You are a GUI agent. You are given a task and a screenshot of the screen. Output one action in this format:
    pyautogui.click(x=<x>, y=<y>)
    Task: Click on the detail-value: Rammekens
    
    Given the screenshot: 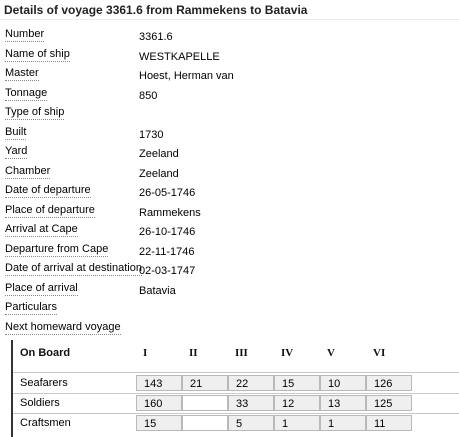 What is the action you would take?
    pyautogui.click(x=170, y=212)
    